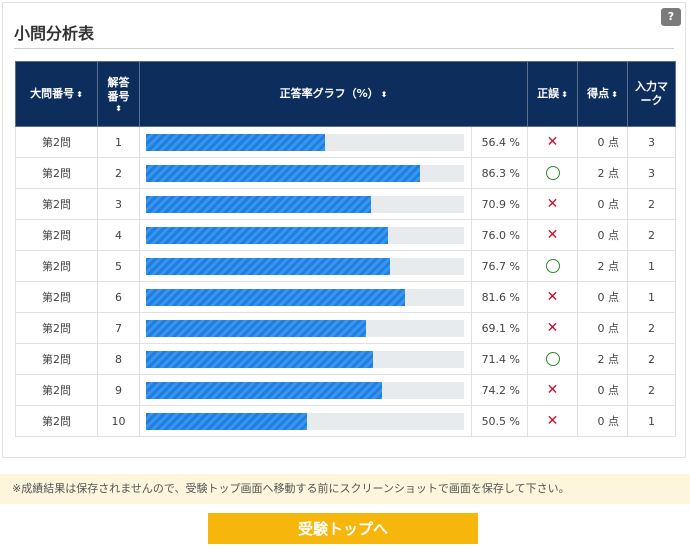  What do you see at coordinates (499, 359) in the screenshot?
I see `cell-rate-percent: 71.4 %` at bounding box center [499, 359].